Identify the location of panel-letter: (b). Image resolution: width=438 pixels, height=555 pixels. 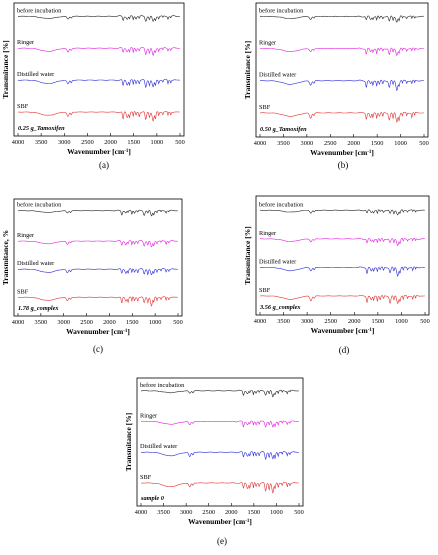
(343, 165).